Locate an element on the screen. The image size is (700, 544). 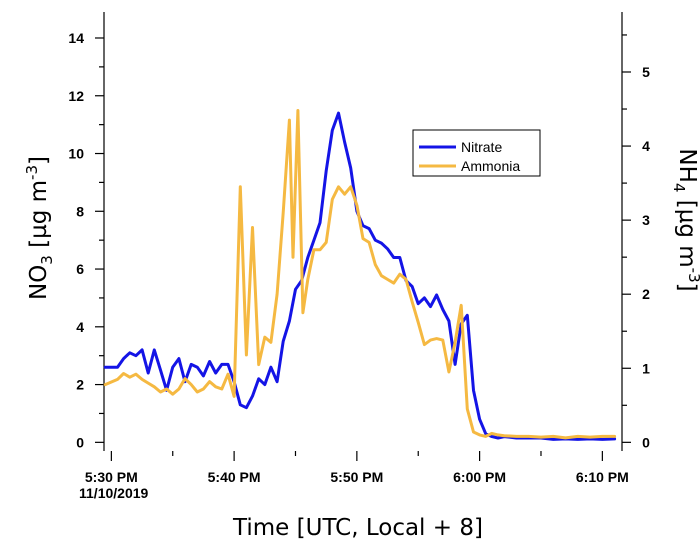
left-tick-label: 4 is located at coordinates (80, 327).